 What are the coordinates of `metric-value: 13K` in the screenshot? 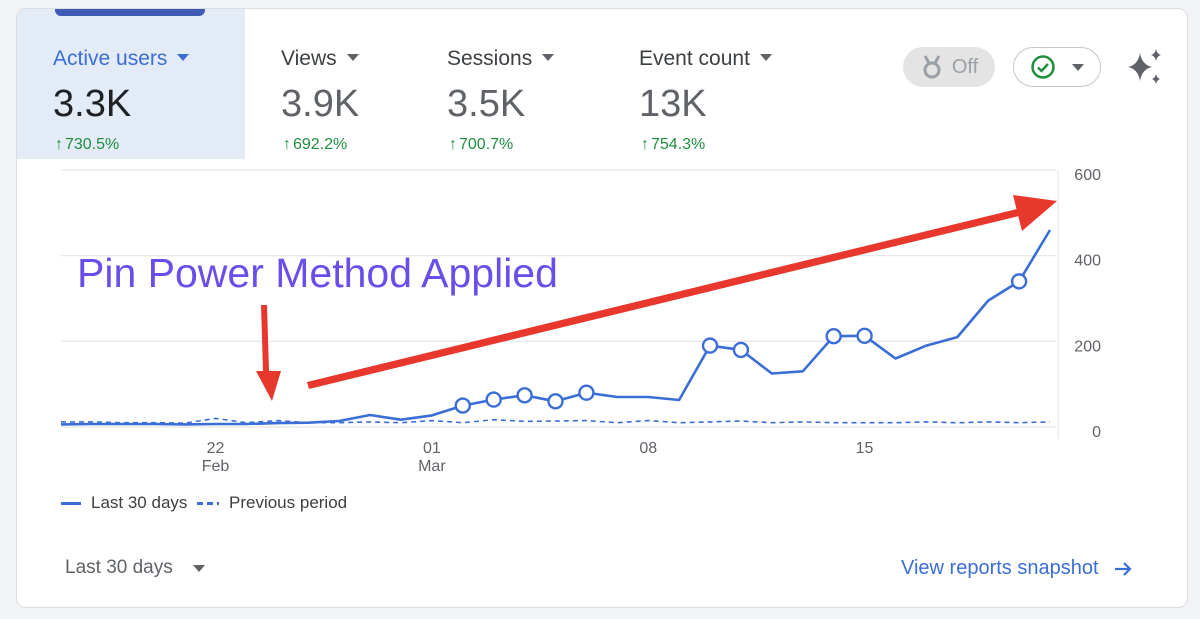 It's located at (673, 104).